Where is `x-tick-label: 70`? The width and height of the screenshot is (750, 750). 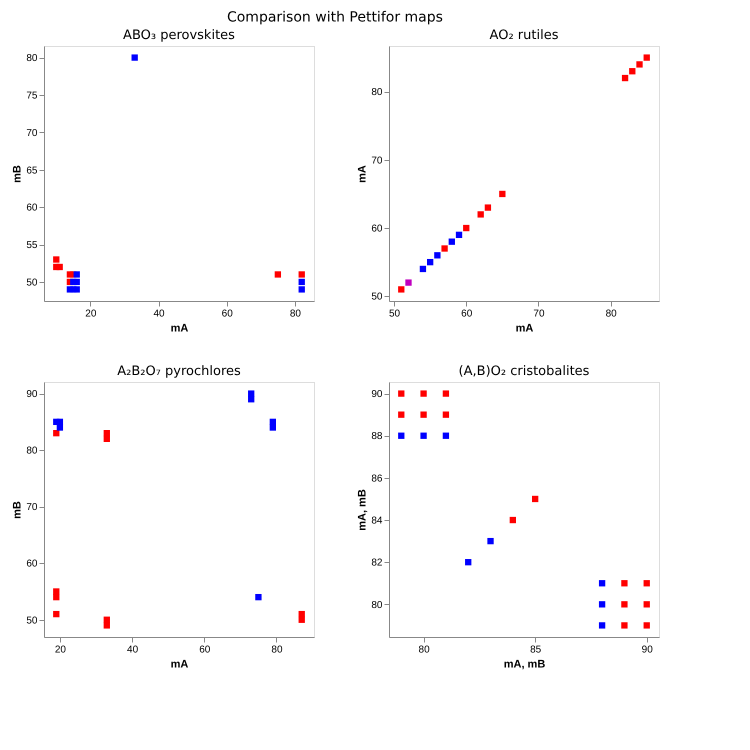
x-tick-label: 70 is located at coordinates (539, 314).